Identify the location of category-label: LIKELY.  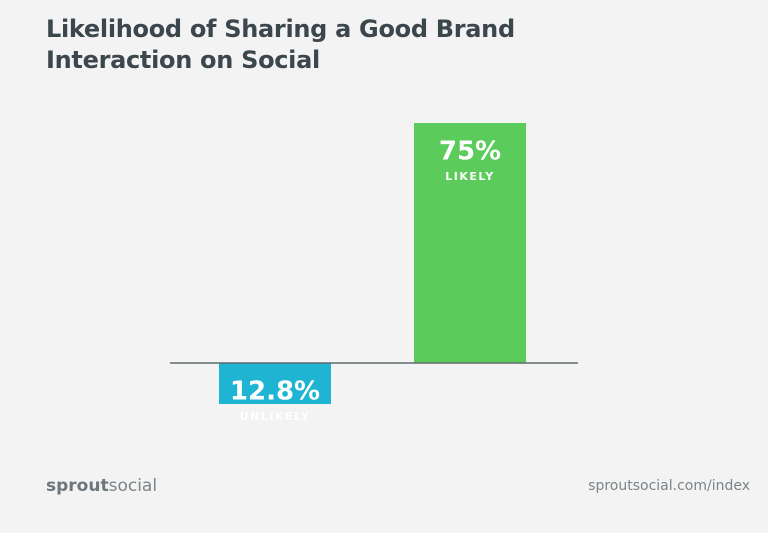
(469, 176).